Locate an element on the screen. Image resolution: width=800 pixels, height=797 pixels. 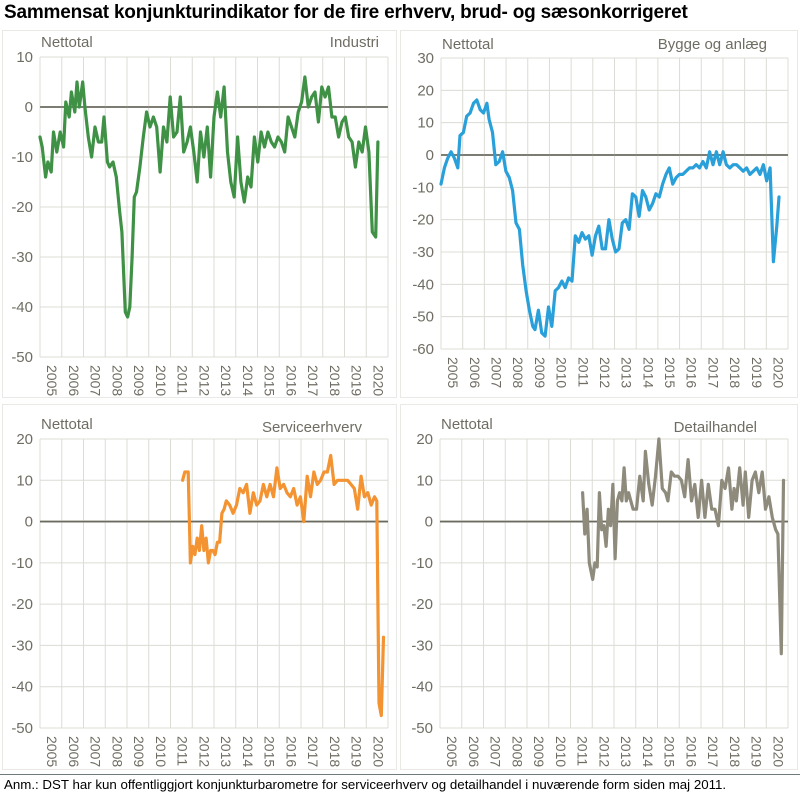
series-title: Industri is located at coordinates (354, 42).